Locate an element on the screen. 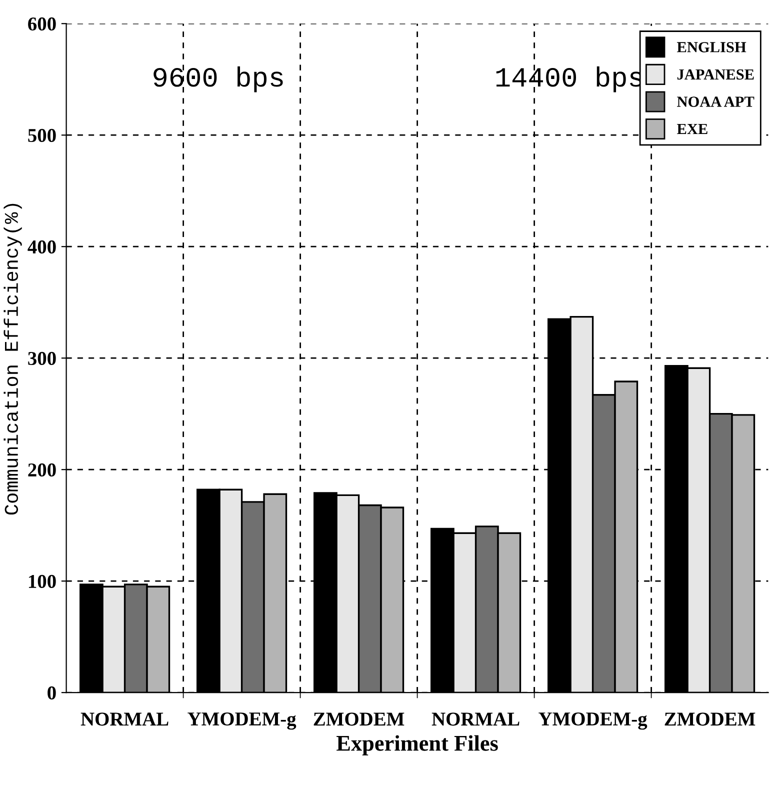 The width and height of the screenshot is (780, 787). annotation: 9600 bps is located at coordinates (218, 79).